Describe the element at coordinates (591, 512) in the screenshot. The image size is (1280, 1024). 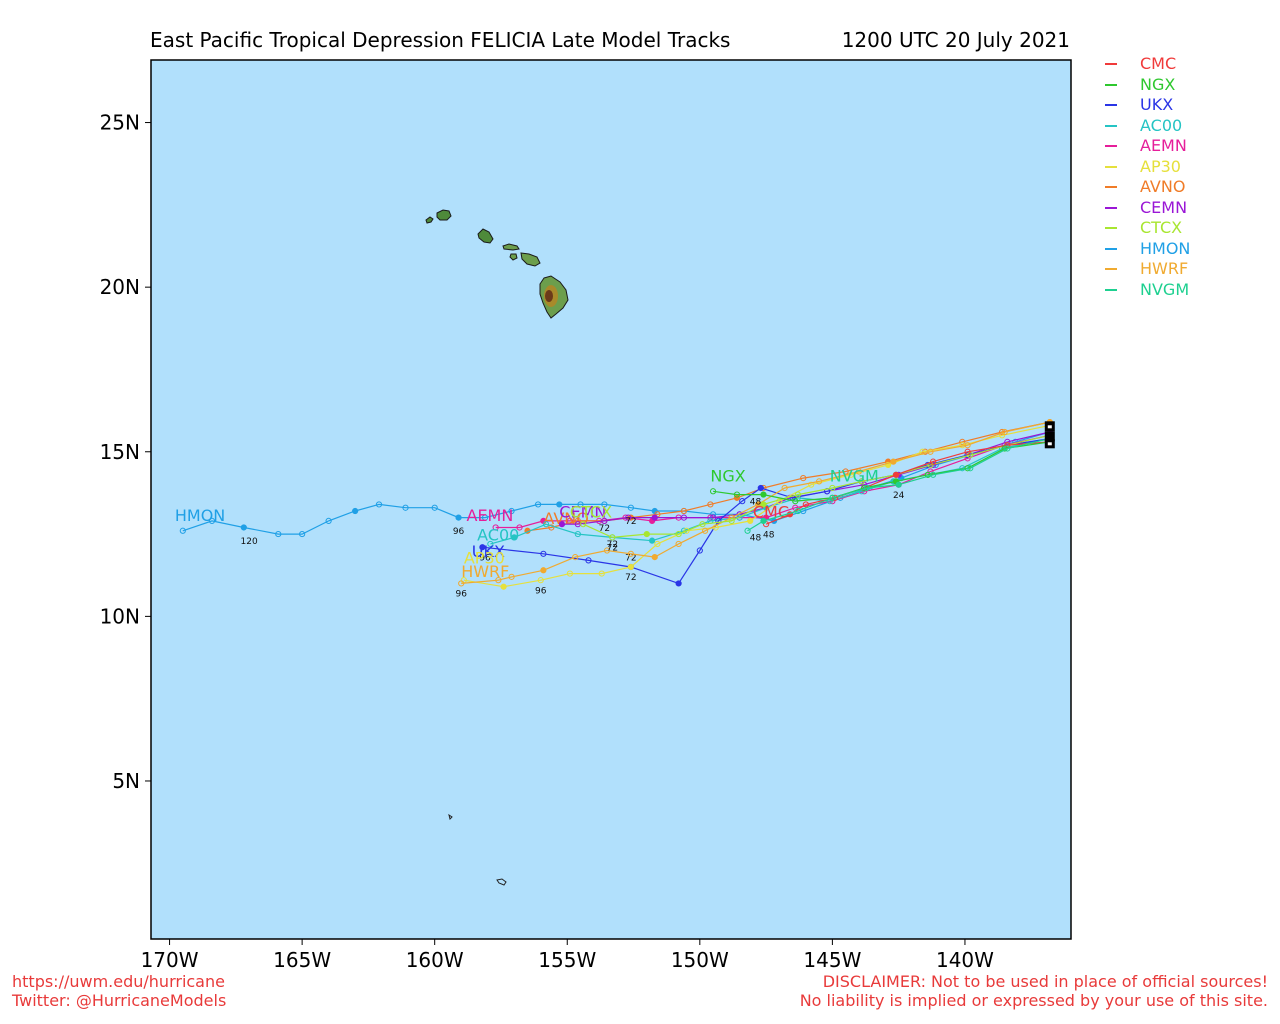
I see `track-model-label: CTCX` at that location.